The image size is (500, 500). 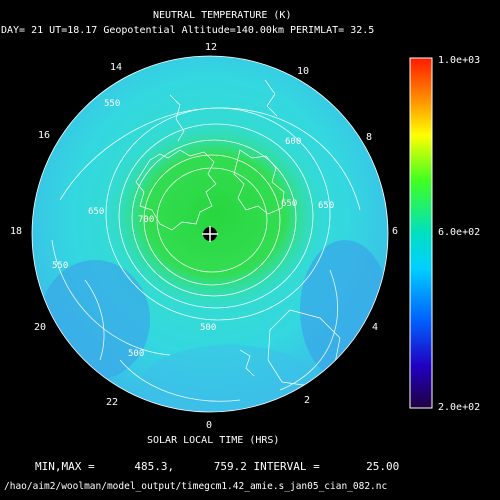 I want to click on contour-label: 700, so click(x=146, y=220).